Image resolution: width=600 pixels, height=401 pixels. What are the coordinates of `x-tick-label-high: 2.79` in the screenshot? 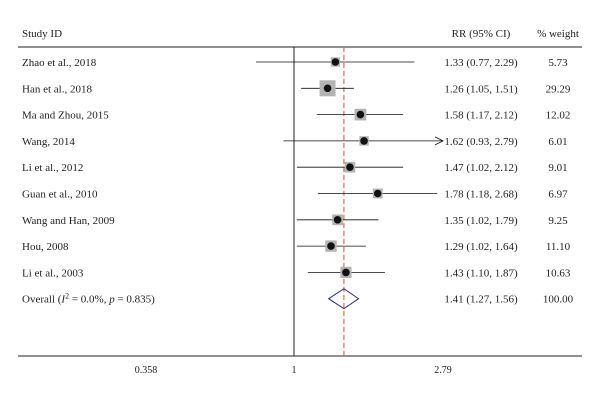 It's located at (443, 370).